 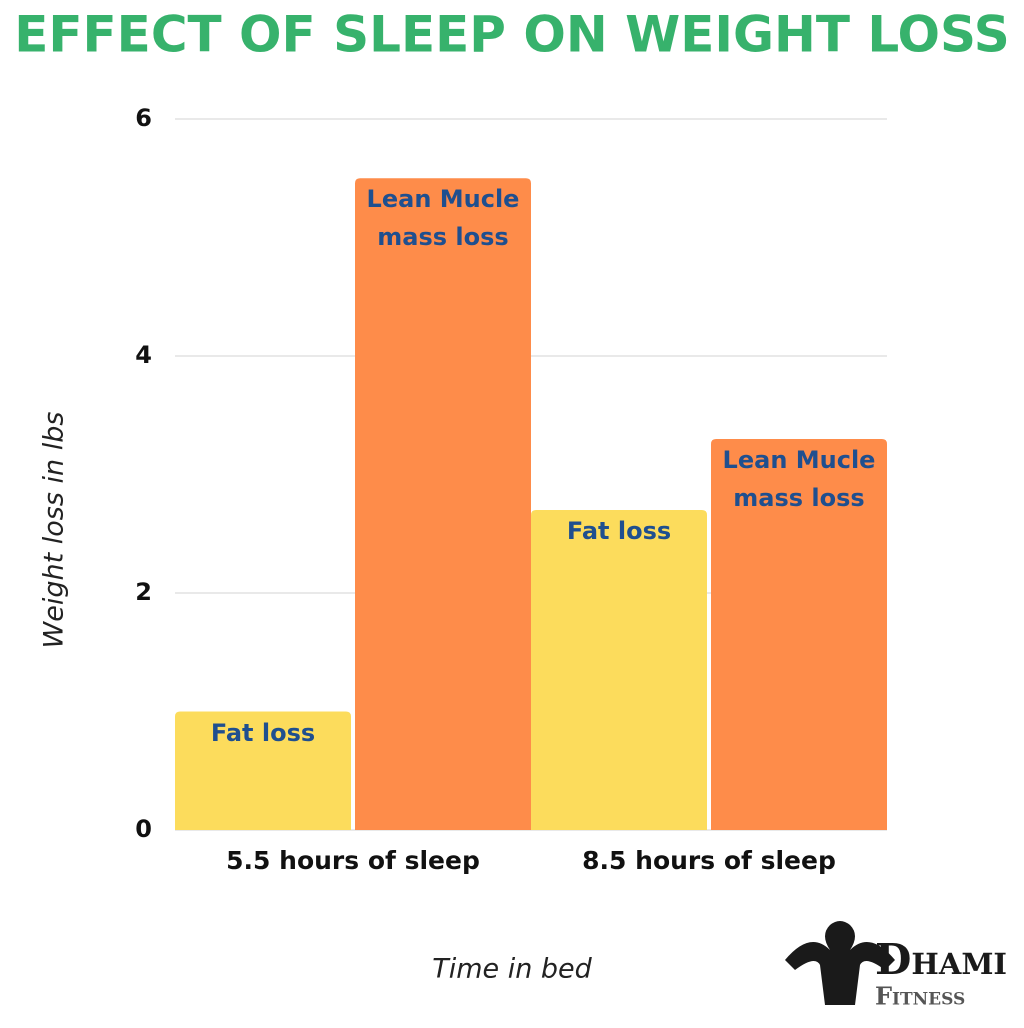 What do you see at coordinates (512, 35) in the screenshot?
I see `chart-title: EFFECT OF SLEEP ON WEIGHT LOSS` at bounding box center [512, 35].